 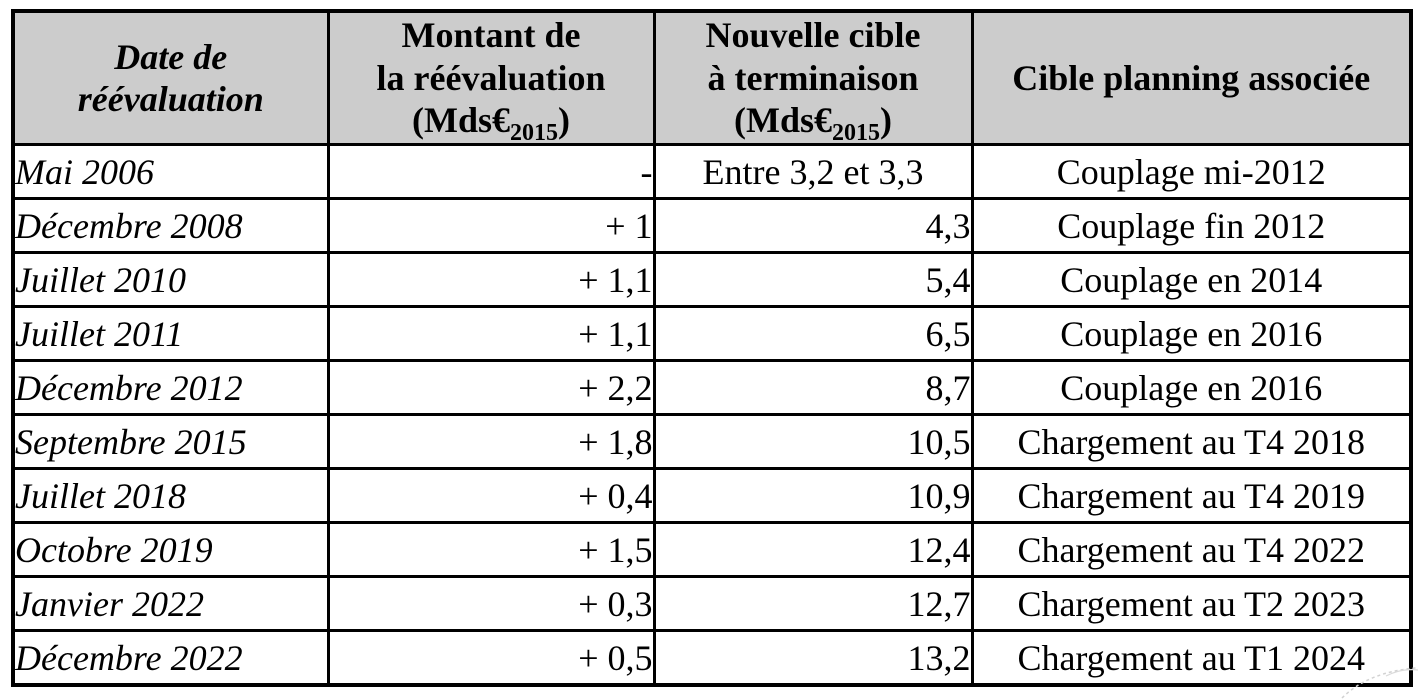 I want to click on cell-date: Janvier 2022, so click(x=170, y=603).